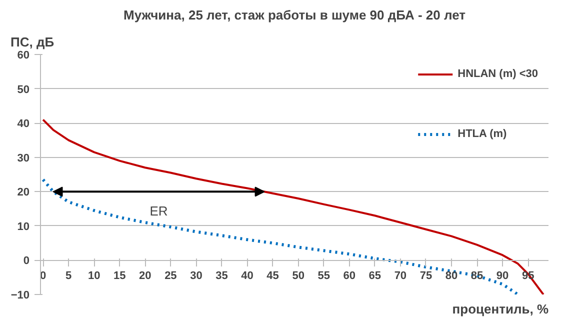 The width and height of the screenshot is (568, 323). I want to click on y-tick-label: 50, so click(23, 90).